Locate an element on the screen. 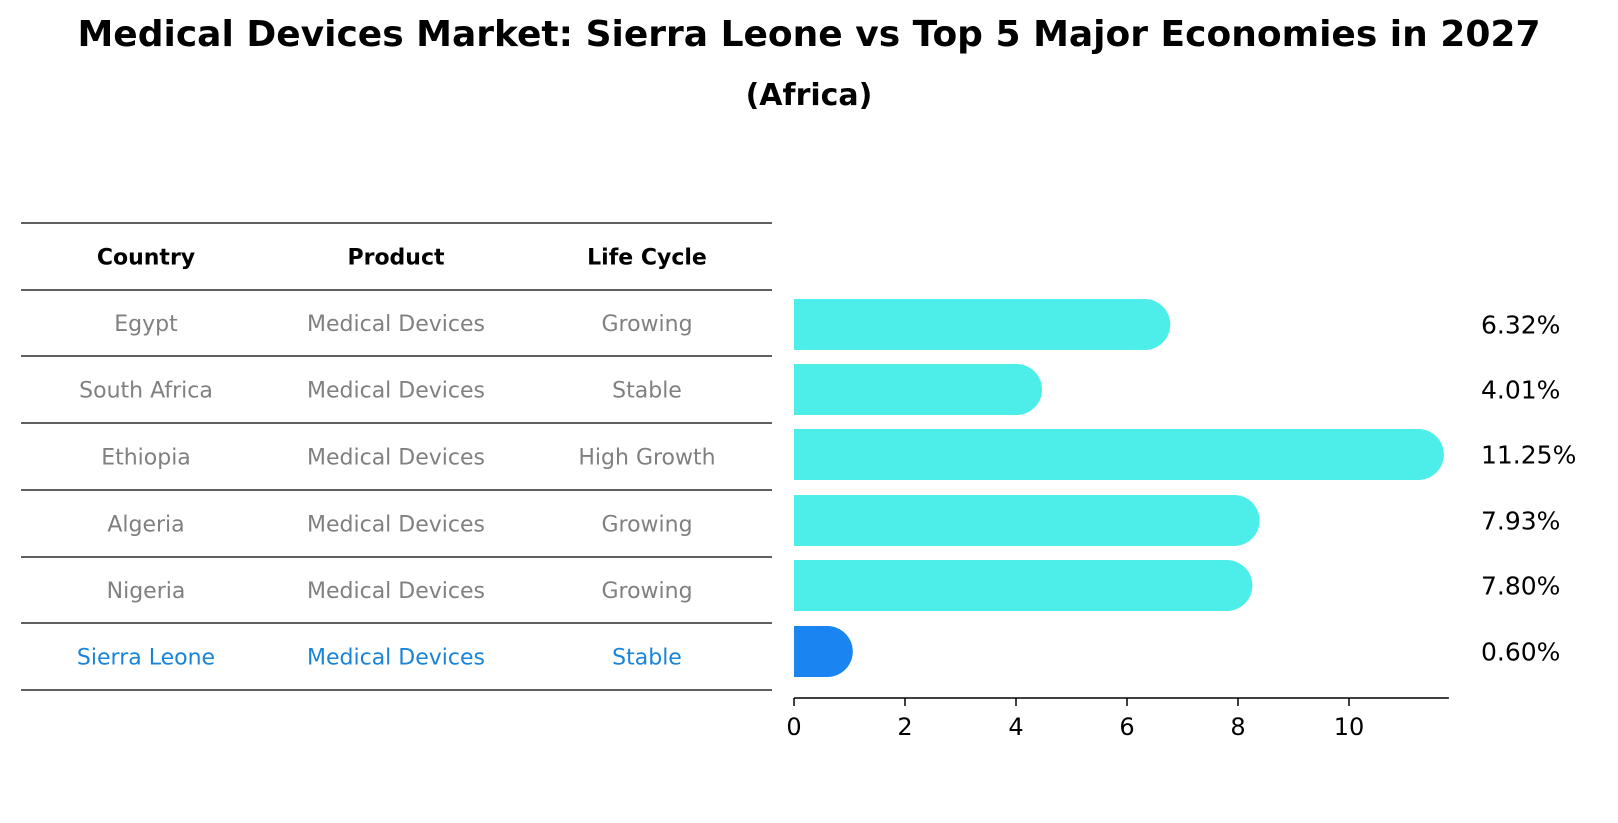 The image size is (1618, 823). x-tick-label: 6 is located at coordinates (1126, 727).